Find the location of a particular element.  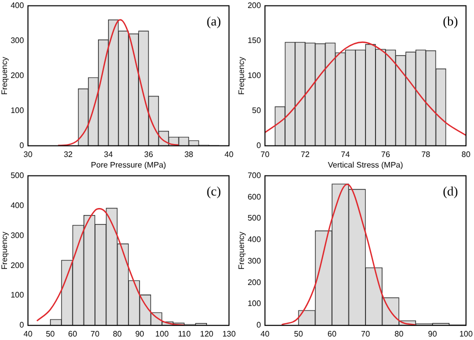

x-tick-label: 120 is located at coordinates (207, 333).